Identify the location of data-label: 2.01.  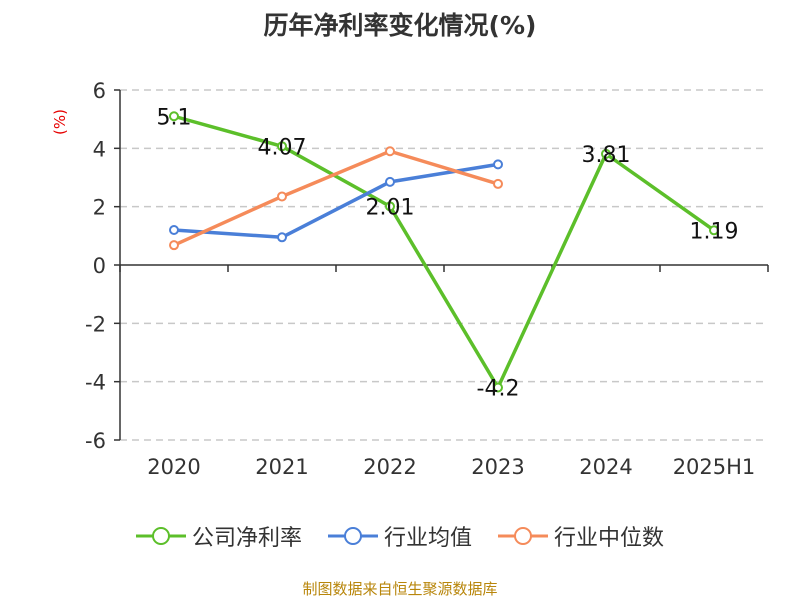
(390, 207).